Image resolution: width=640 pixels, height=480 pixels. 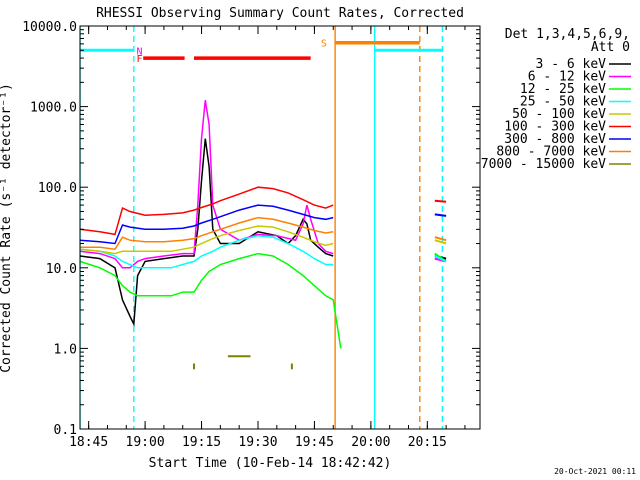 What do you see at coordinates (559, 114) in the screenshot?
I see `legend-label-4: 50 - 100 keV` at bounding box center [559, 114].